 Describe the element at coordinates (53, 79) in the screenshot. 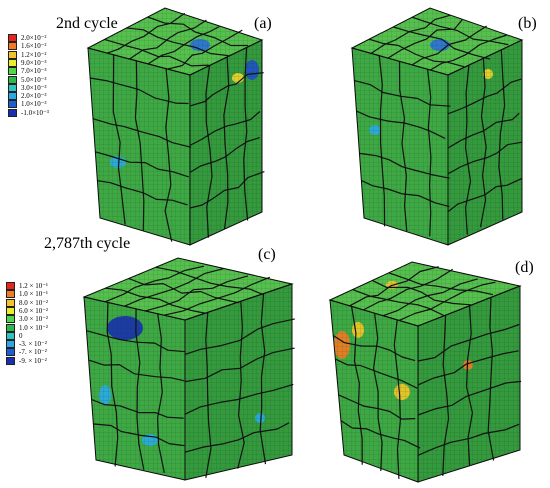

I see `legend-entry: 5.0×10⁻³` at that location.